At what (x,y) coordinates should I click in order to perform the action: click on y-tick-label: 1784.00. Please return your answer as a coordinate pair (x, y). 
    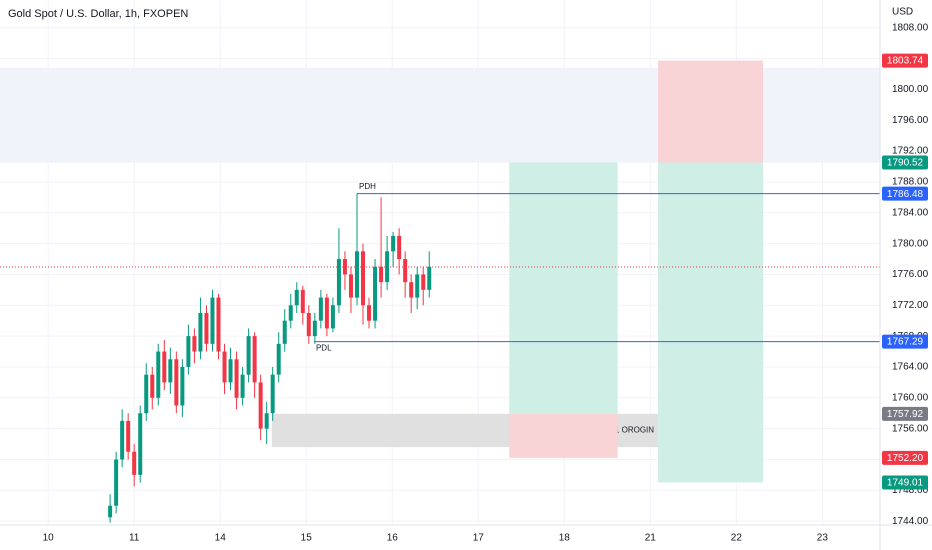
    Looking at the image, I should click on (910, 212).